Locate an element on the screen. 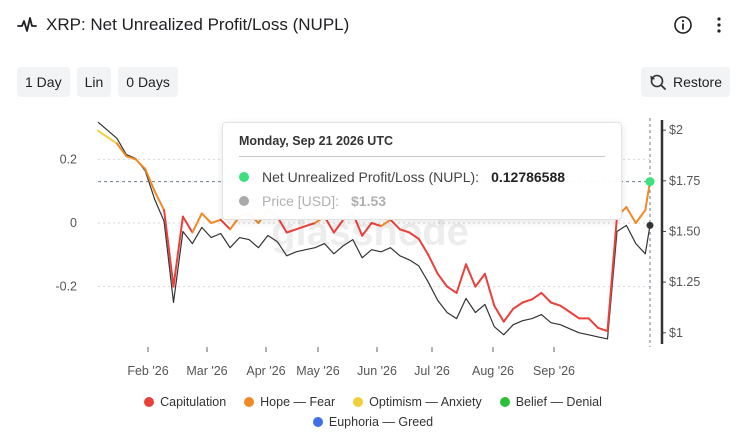 The width and height of the screenshot is (746, 443). y-right-tick-label: $1.25 is located at coordinates (684, 282).